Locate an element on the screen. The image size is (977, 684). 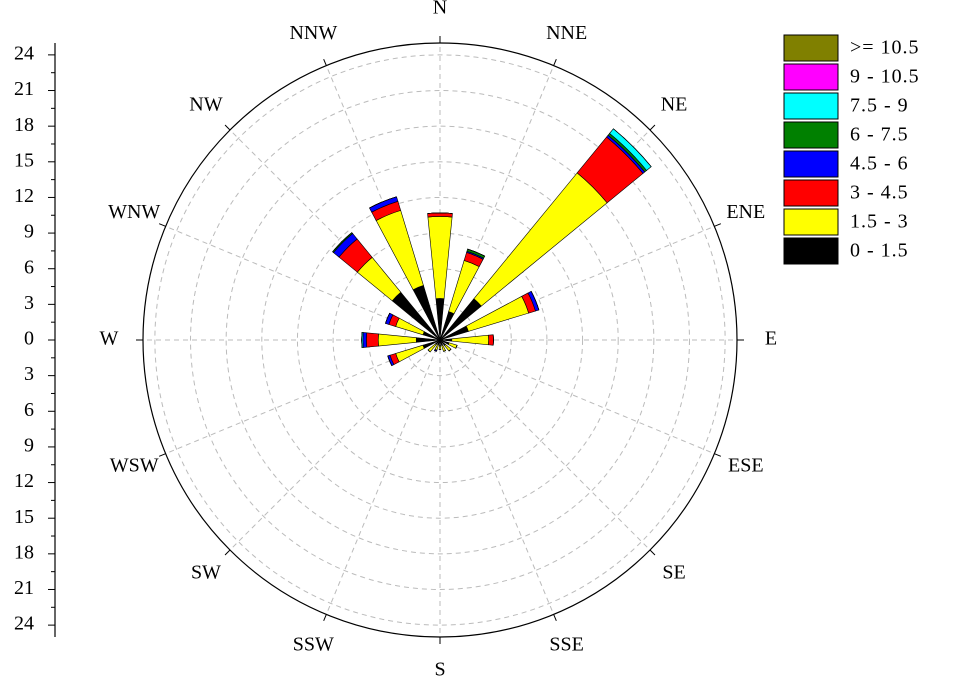
direction-label: N is located at coordinates (440, 9).